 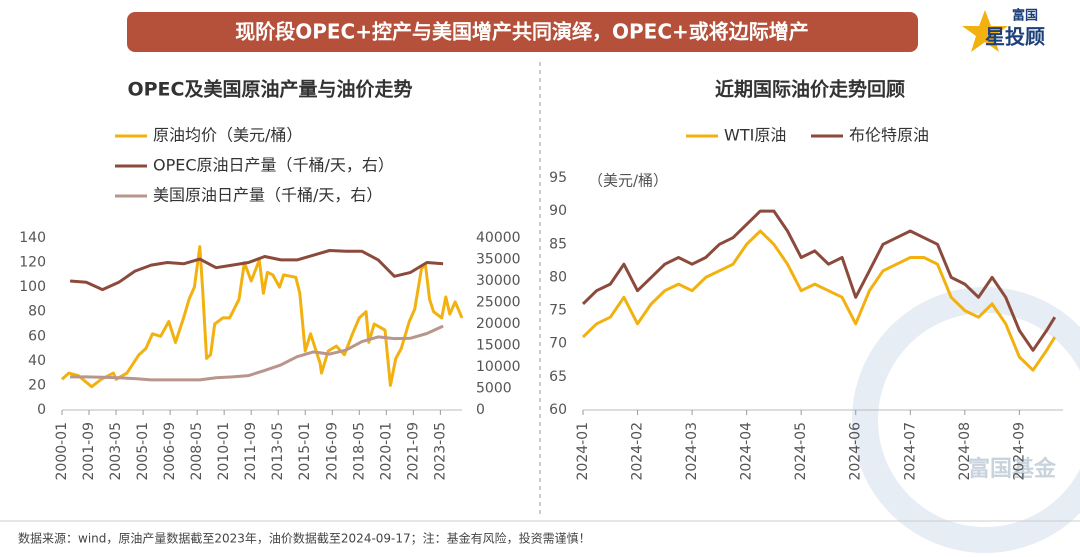 What do you see at coordinates (480, 410) in the screenshot?
I see `y2-tick-label: 0` at bounding box center [480, 410].